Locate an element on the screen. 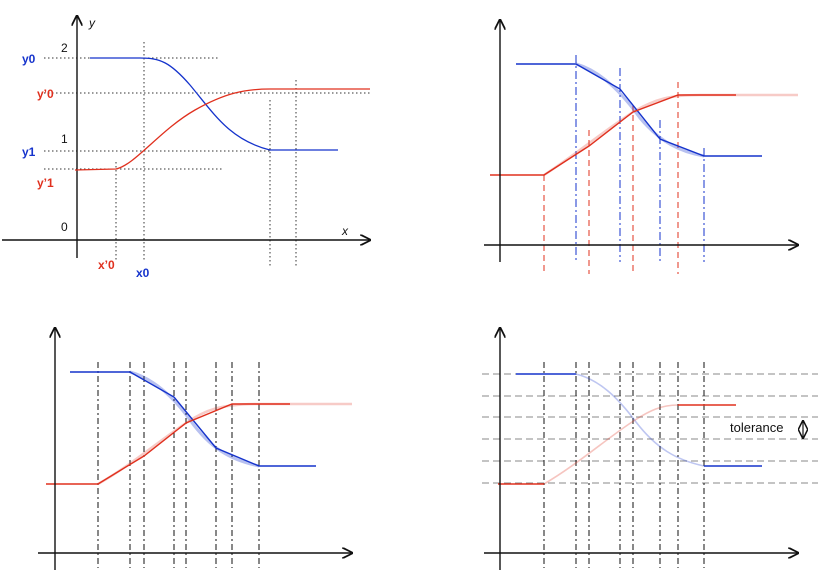  panel3-sample-lines is located at coordinates (178, 465).